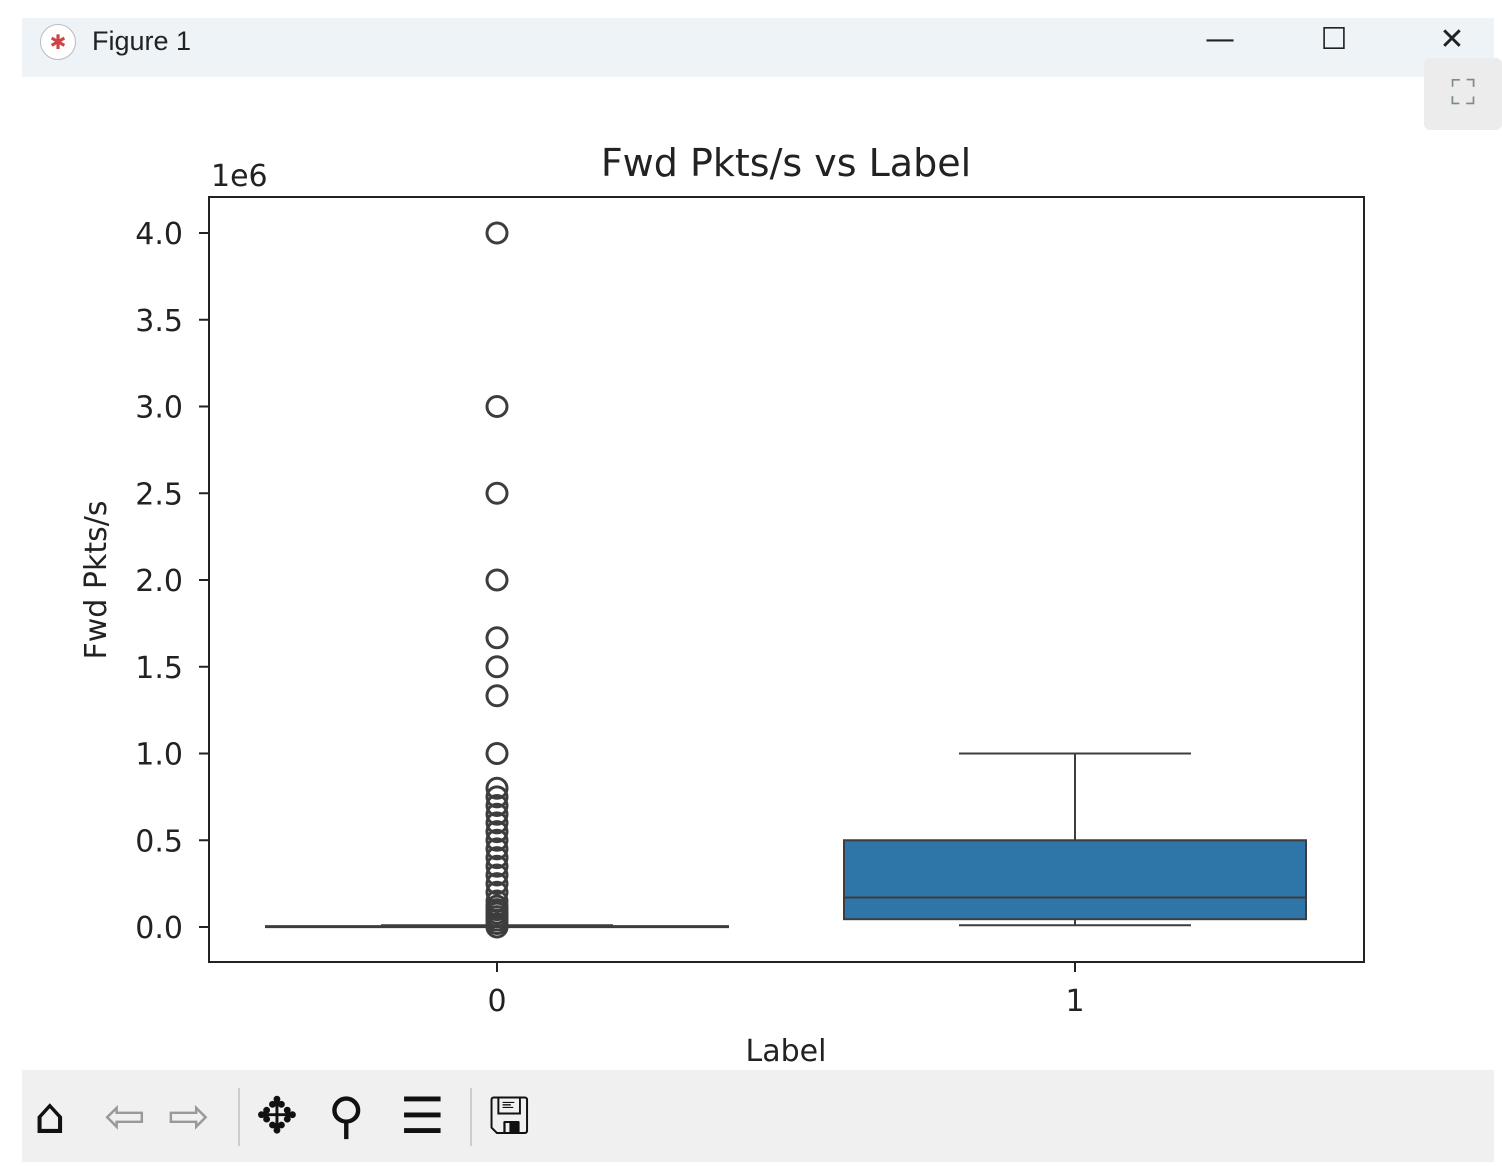 The width and height of the screenshot is (1502, 1166). I want to click on y-tick-label: 3.5, so click(159, 321).